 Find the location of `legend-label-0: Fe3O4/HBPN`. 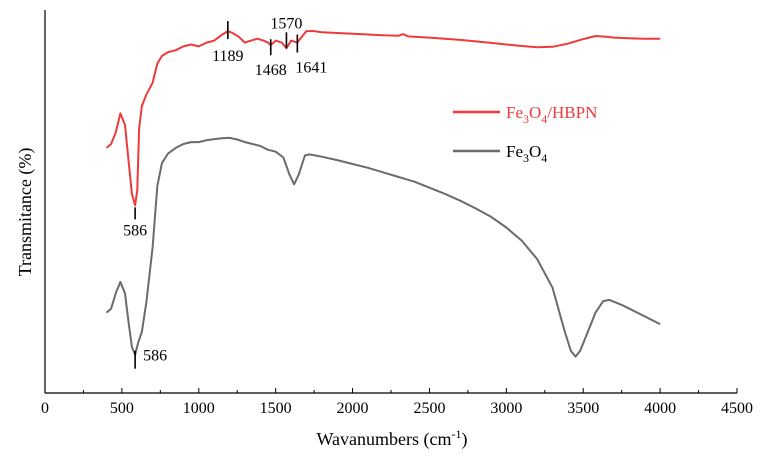

legend-label-0: Fe3O4/HBPN is located at coordinates (551, 114).